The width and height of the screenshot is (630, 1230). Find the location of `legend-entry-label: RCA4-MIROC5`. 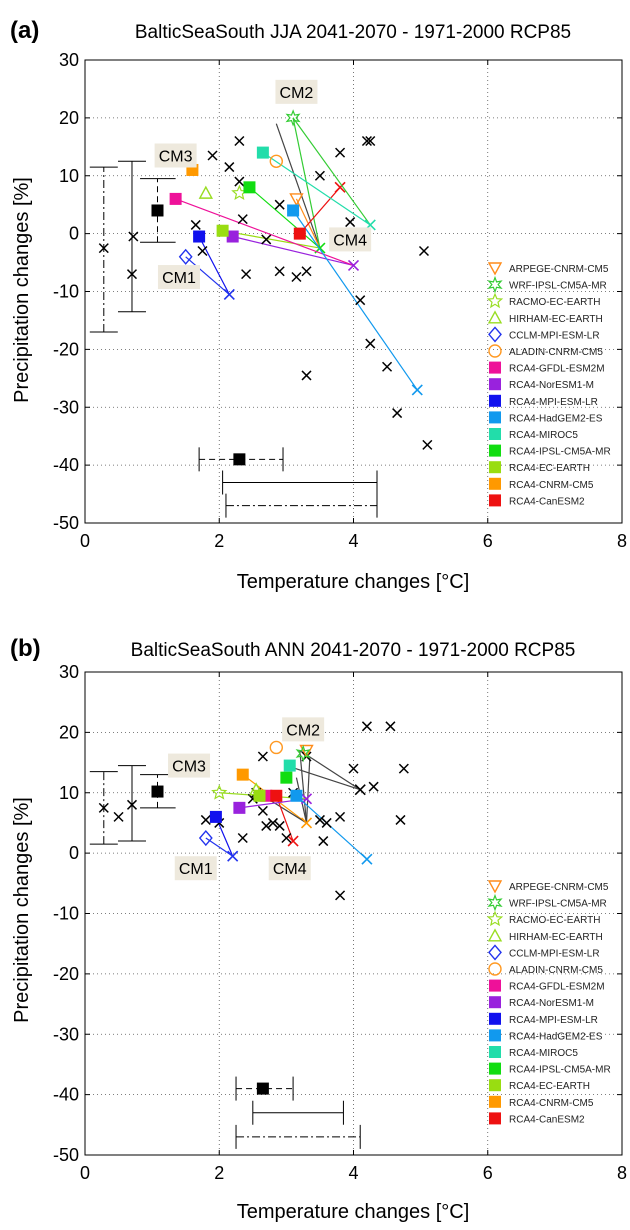

legend-entry-label: RCA4-MIROC5 is located at coordinates (543, 1053).